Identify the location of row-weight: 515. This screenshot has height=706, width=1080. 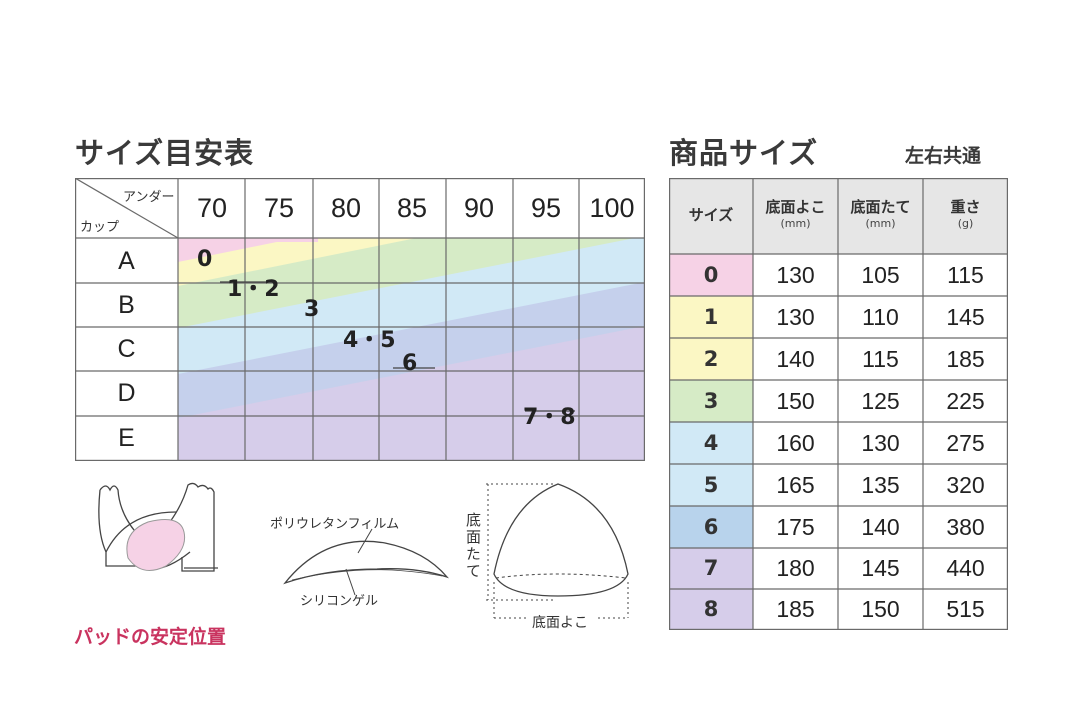
(965, 609).